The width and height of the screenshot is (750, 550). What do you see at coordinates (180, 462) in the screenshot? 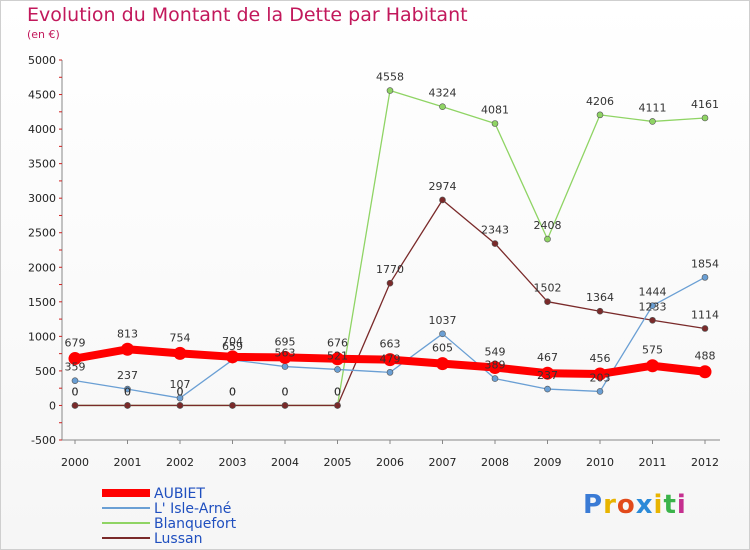
I see `x-tick-label: 2002` at bounding box center [180, 462].